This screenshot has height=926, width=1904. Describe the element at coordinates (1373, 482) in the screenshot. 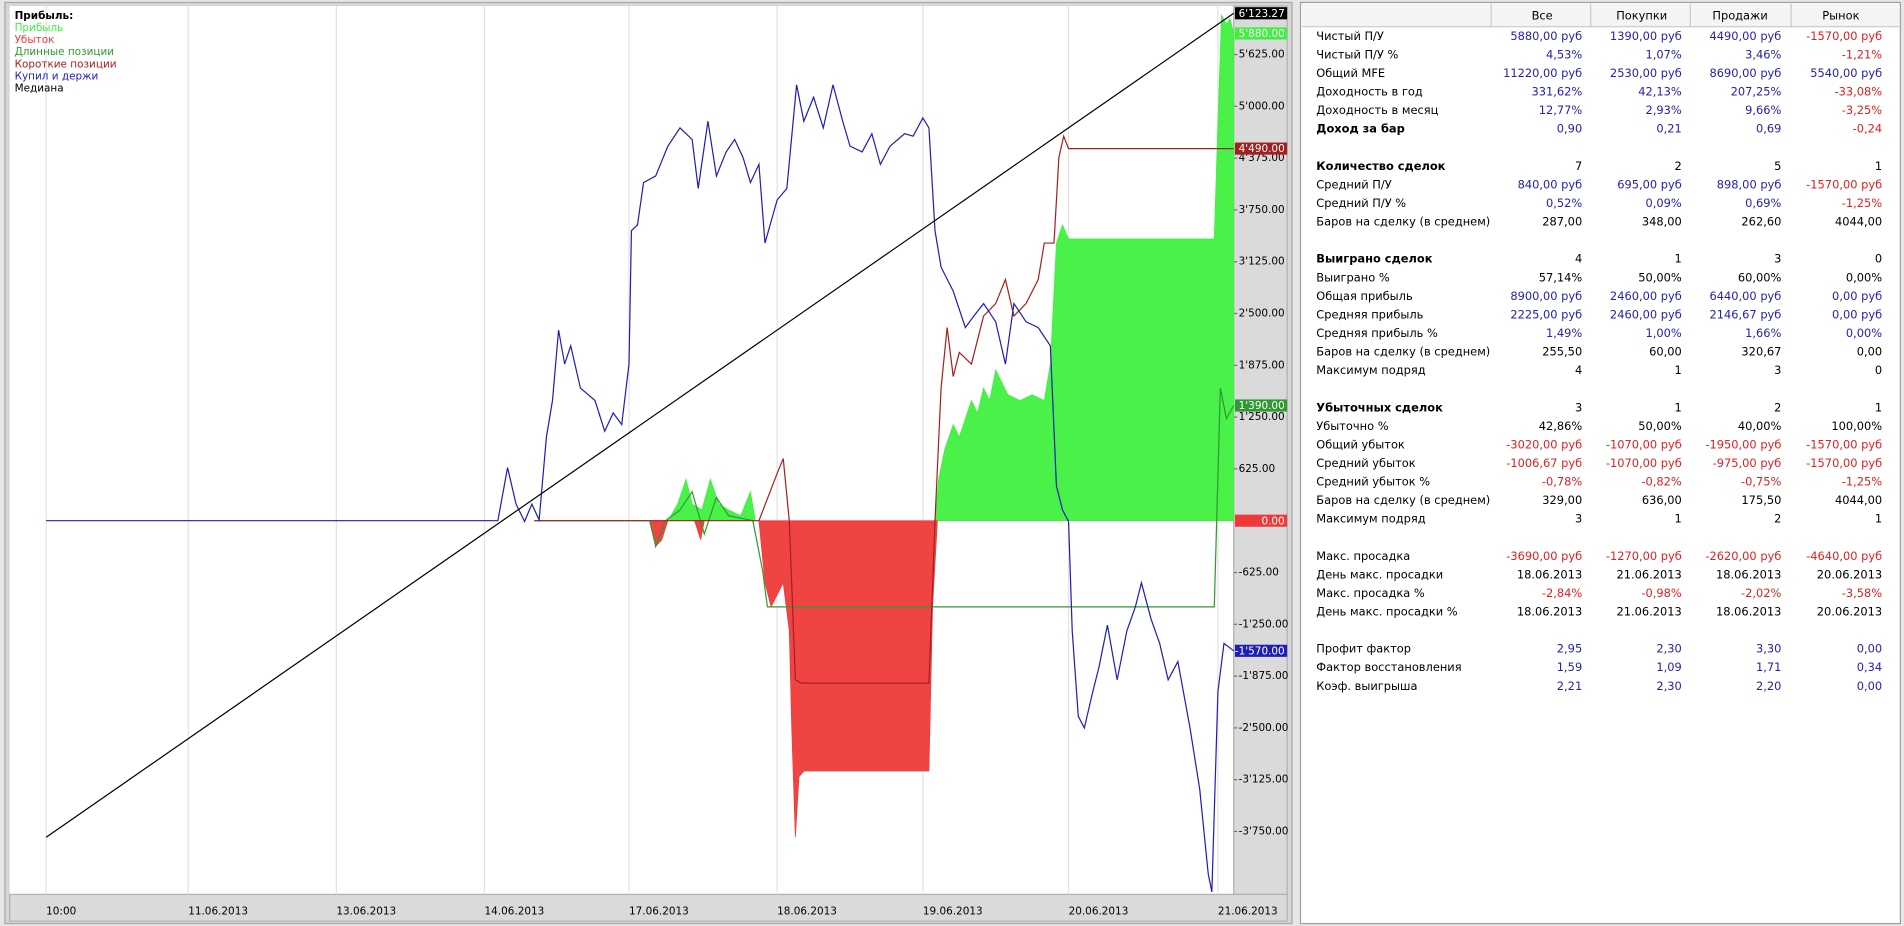

I see `row-label: Средний убыток %` at that location.